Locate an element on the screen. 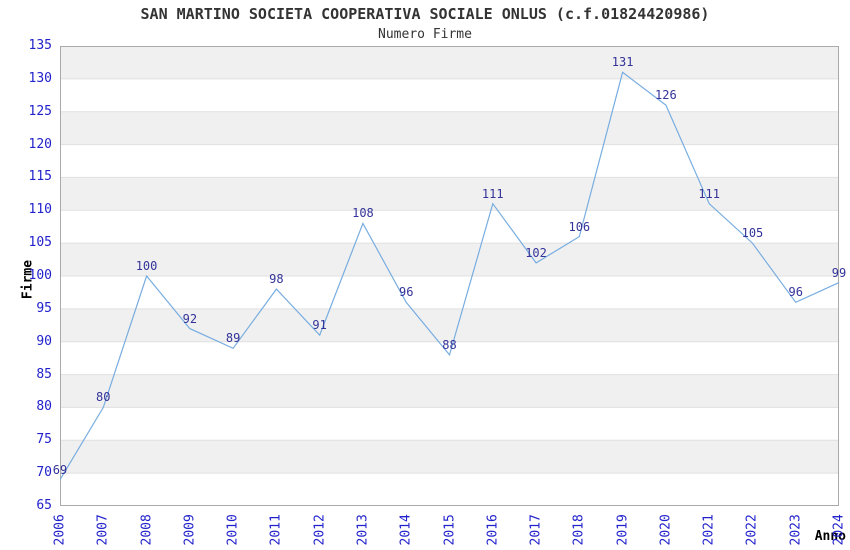 Image resolution: width=850 pixels, height=550 pixels. x-tick-label: 2019 is located at coordinates (623, 530).